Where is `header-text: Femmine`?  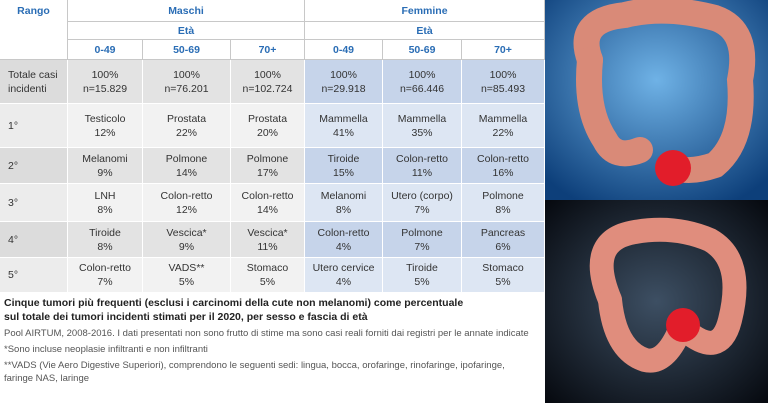 header-text: Femmine is located at coordinates (424, 10).